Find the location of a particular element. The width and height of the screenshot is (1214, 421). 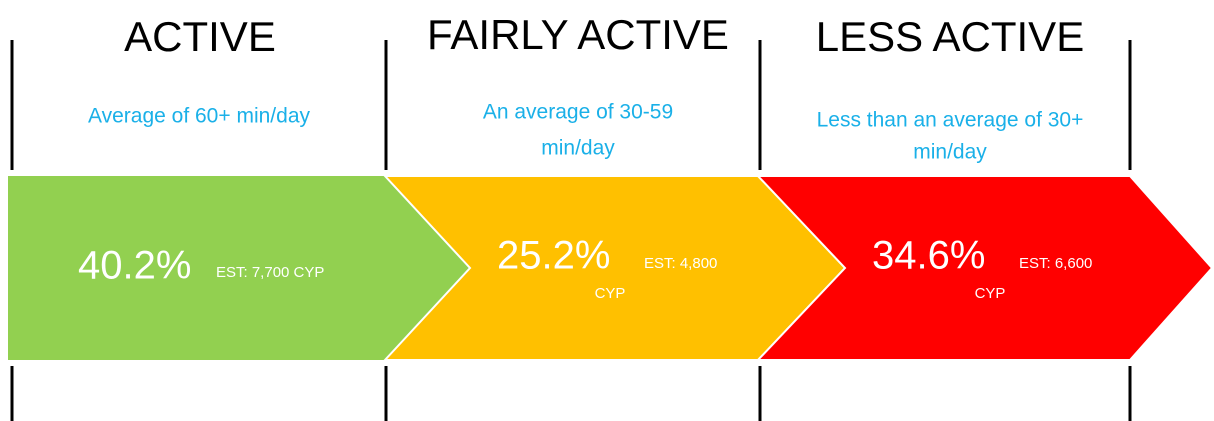

heading: LESS ACTIVE is located at coordinates (950, 36).